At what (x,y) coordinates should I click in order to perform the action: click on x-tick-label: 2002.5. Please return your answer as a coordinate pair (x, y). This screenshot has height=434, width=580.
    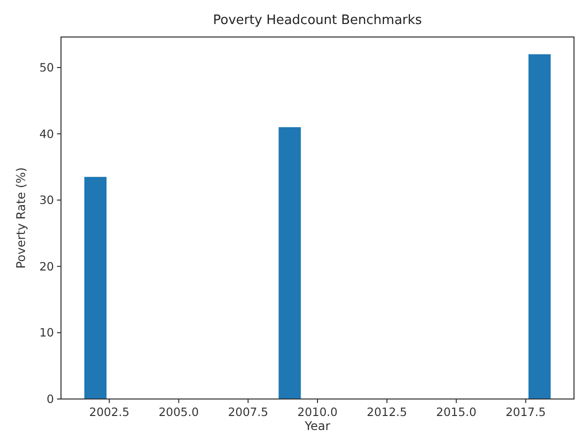
    Looking at the image, I should click on (109, 412).